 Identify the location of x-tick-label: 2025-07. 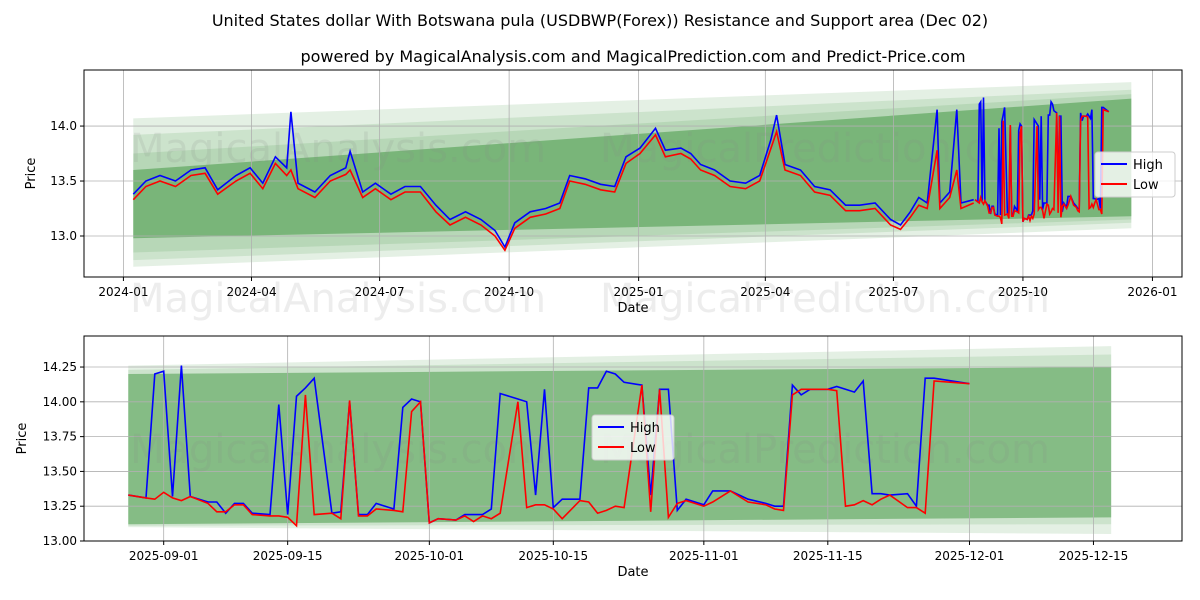
(893, 292).